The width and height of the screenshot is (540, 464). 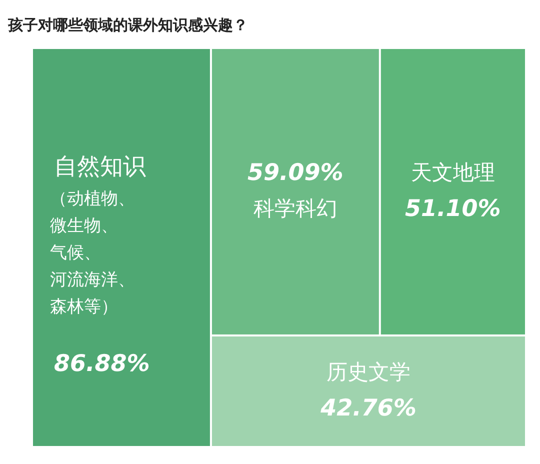 What do you see at coordinates (102, 363) in the screenshot?
I see `data-label: 86.88%` at bounding box center [102, 363].